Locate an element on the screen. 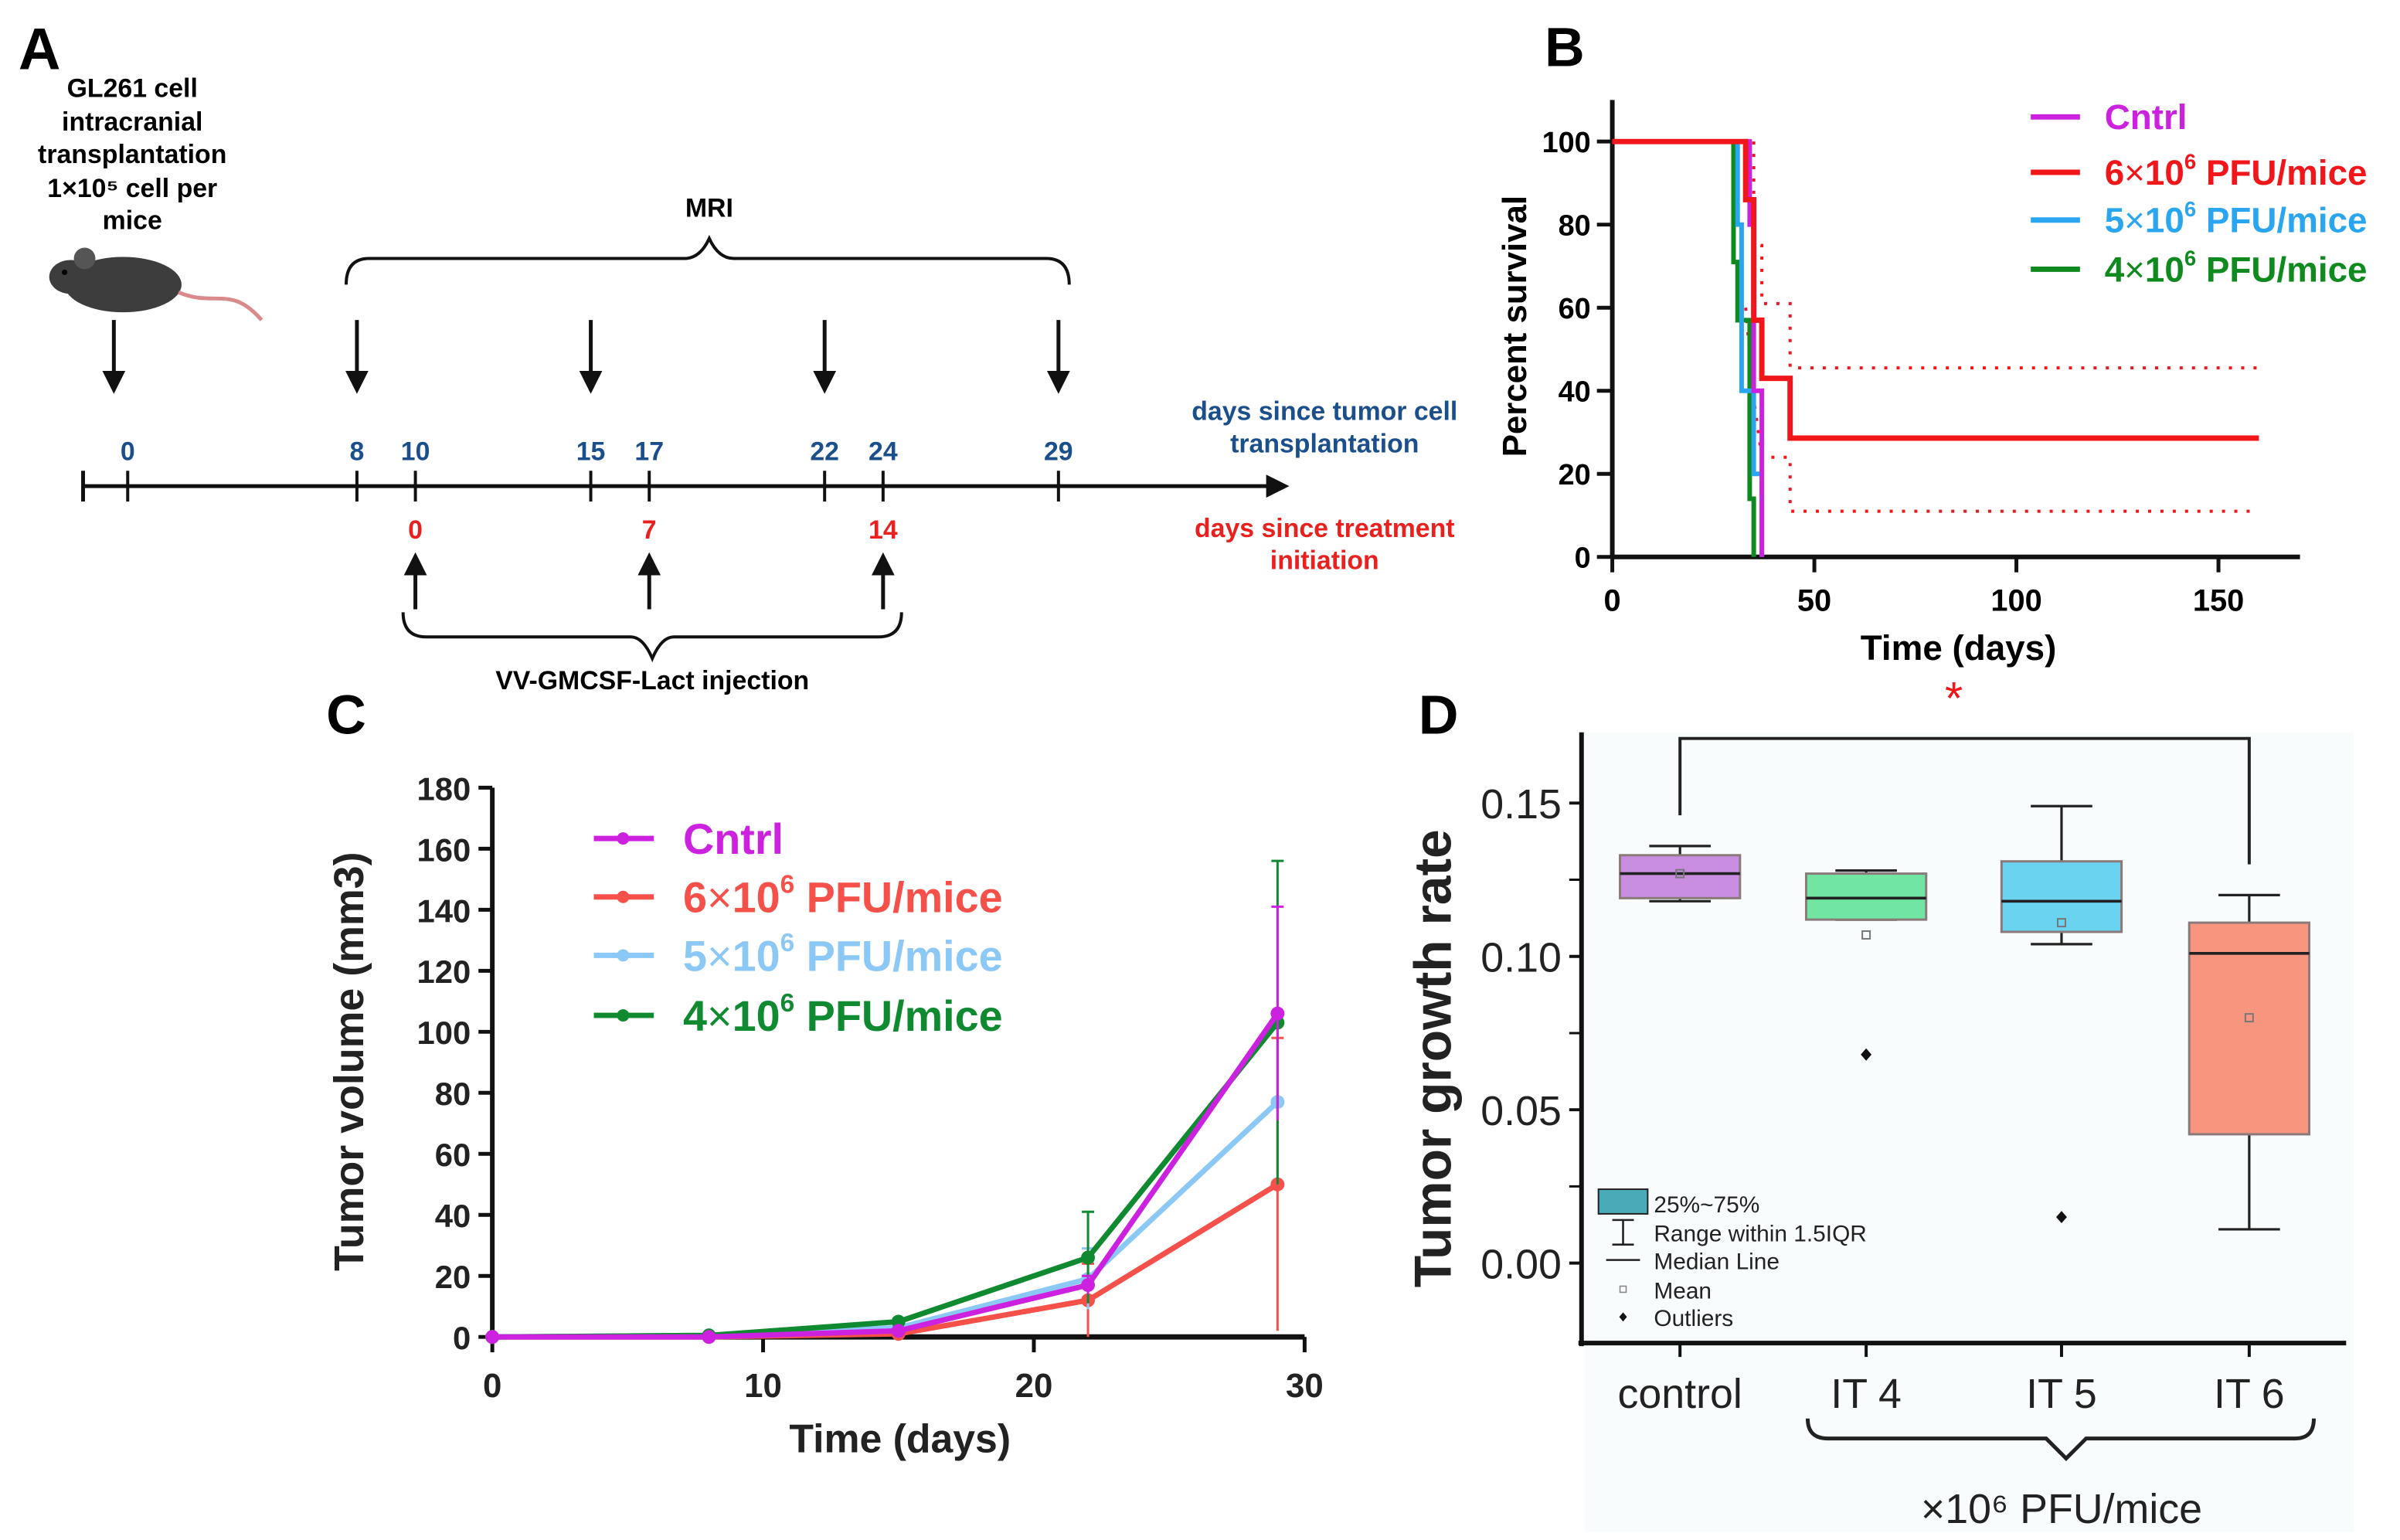 The image size is (2400, 1540). ci-lower-line is located at coordinates (2001, 410).